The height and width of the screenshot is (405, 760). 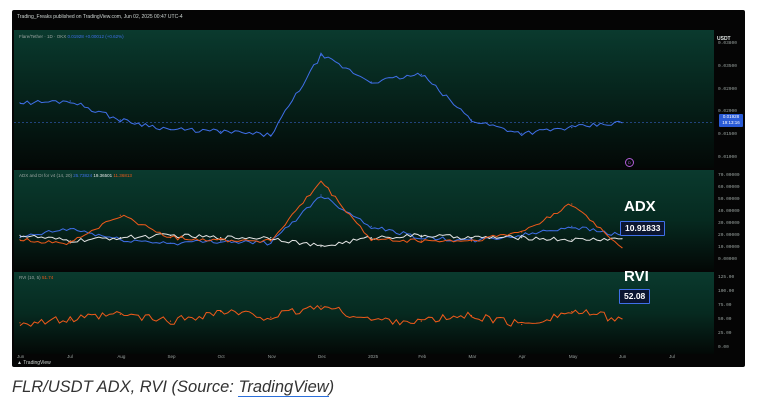 I want to click on price-axis-tick-label: 0.03800, so click(x=727, y=43).